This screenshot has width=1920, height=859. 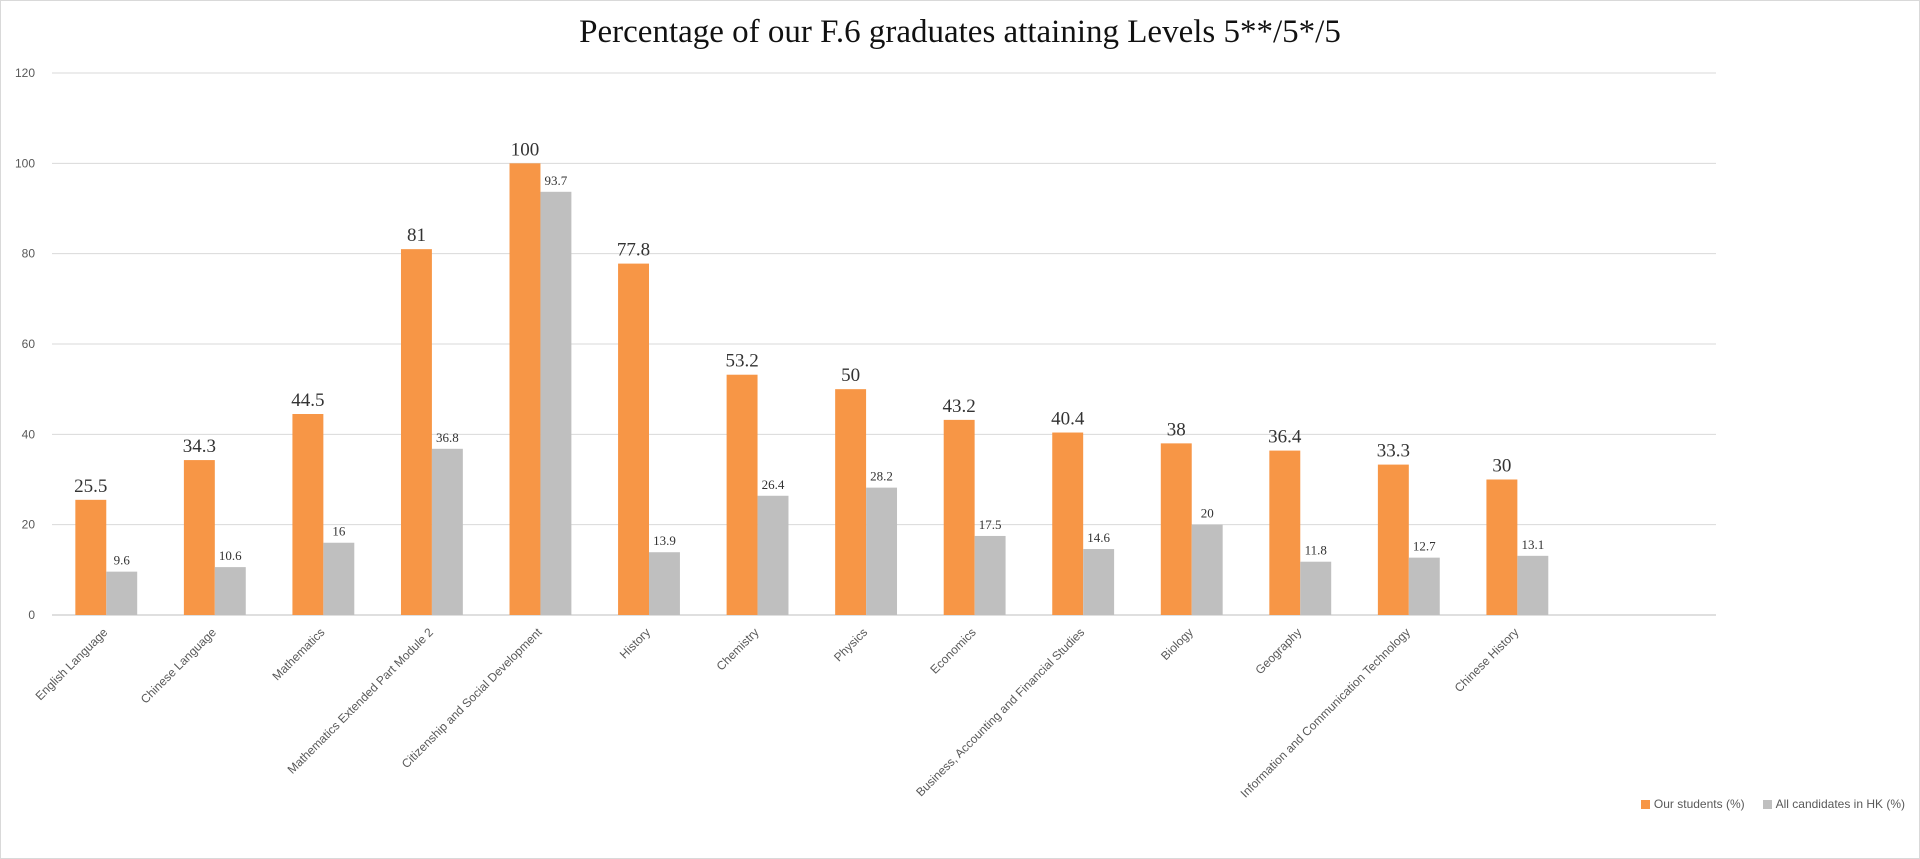 I want to click on data-label-our-students: 100, so click(x=525, y=149).